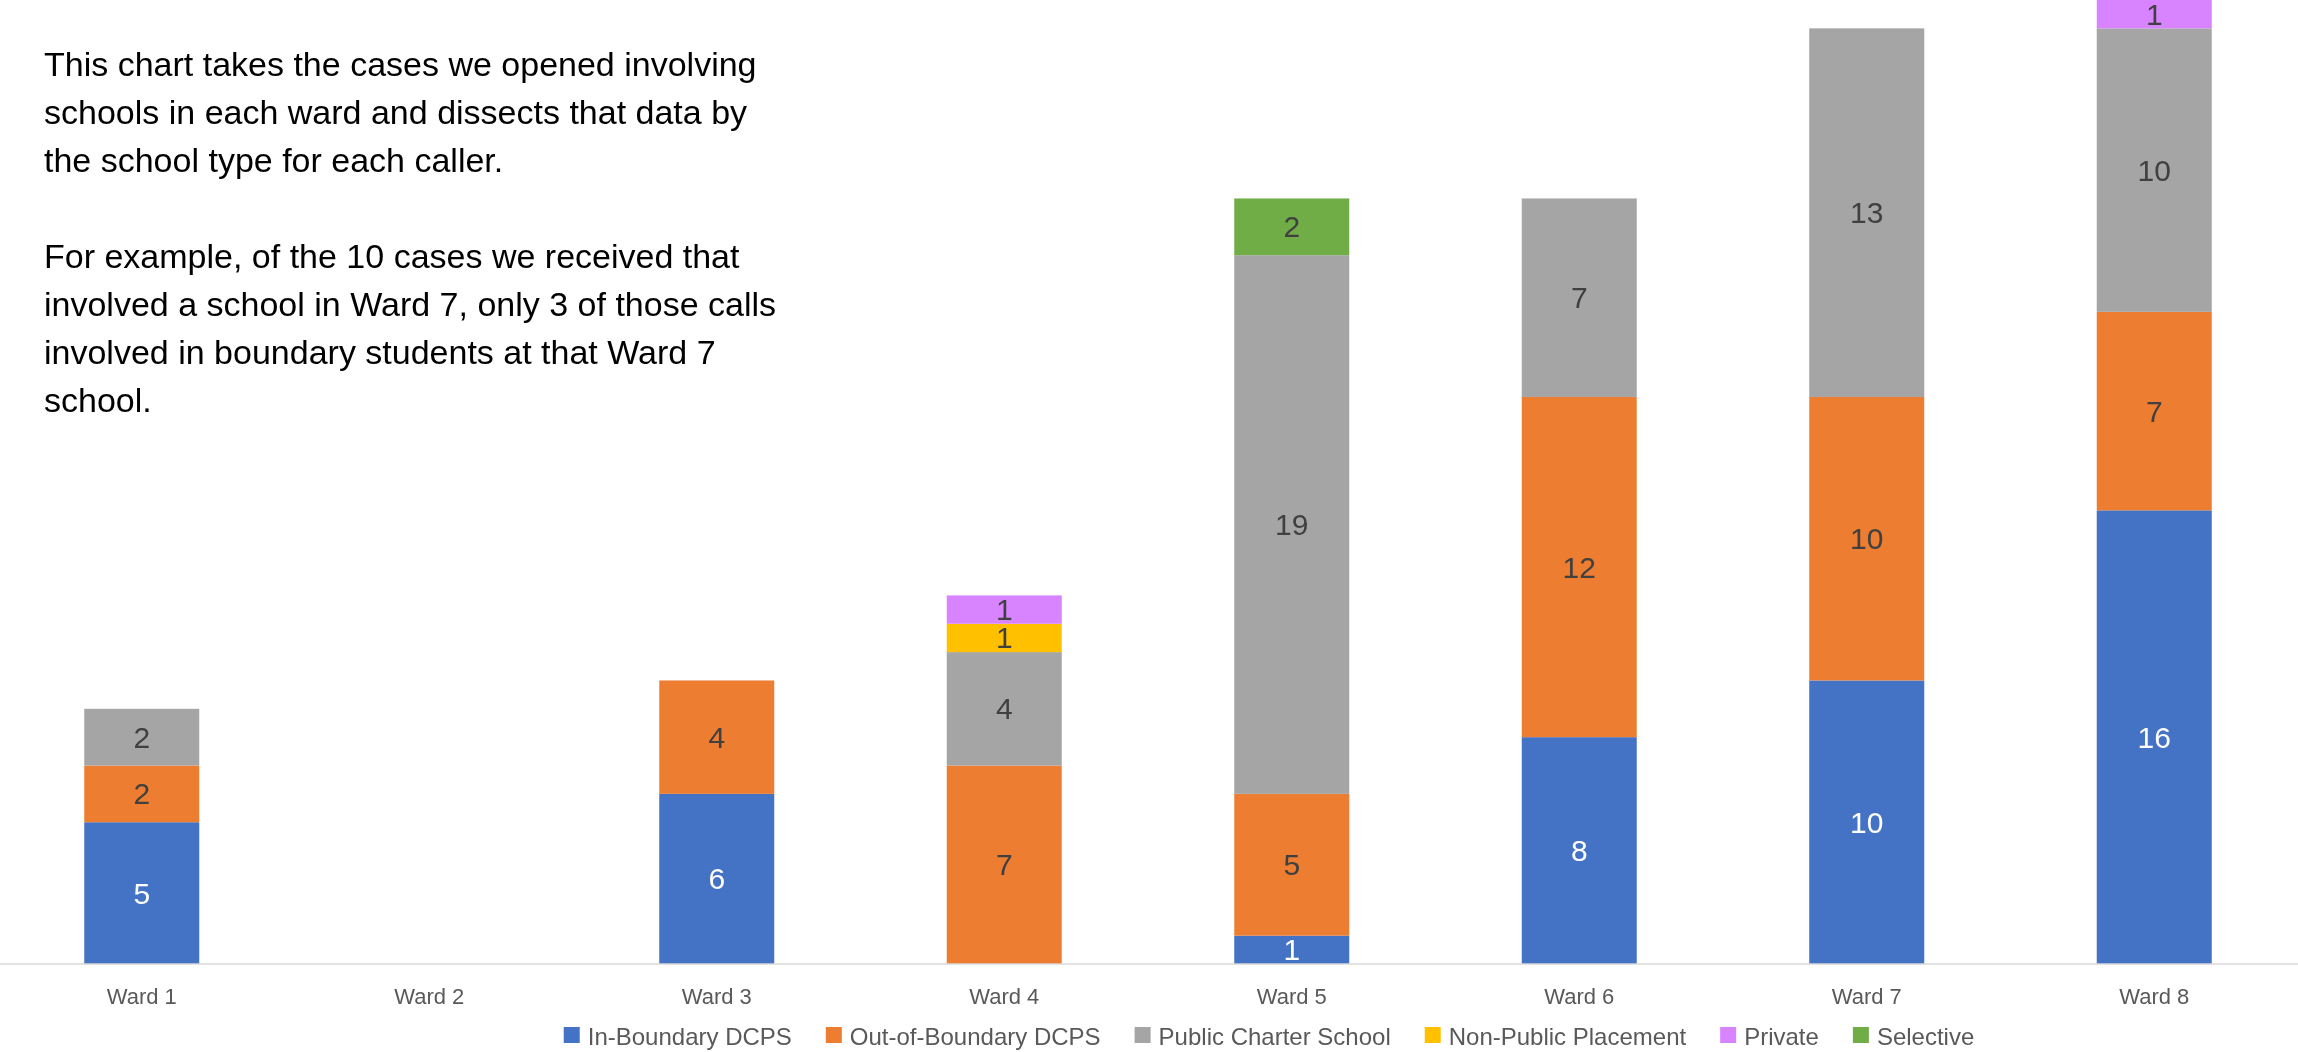  What do you see at coordinates (1781, 1036) in the screenshot?
I see `legend-label: Private` at bounding box center [1781, 1036].